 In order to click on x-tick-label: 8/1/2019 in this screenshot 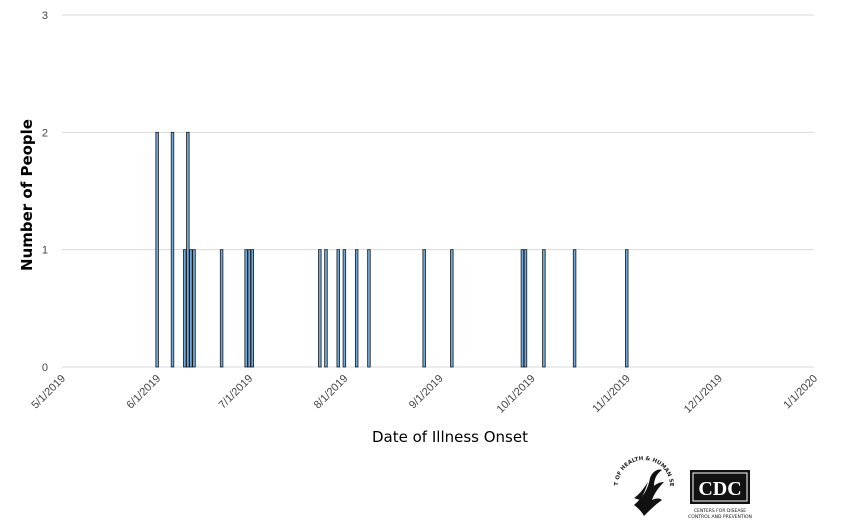, I will do `click(331, 392)`.